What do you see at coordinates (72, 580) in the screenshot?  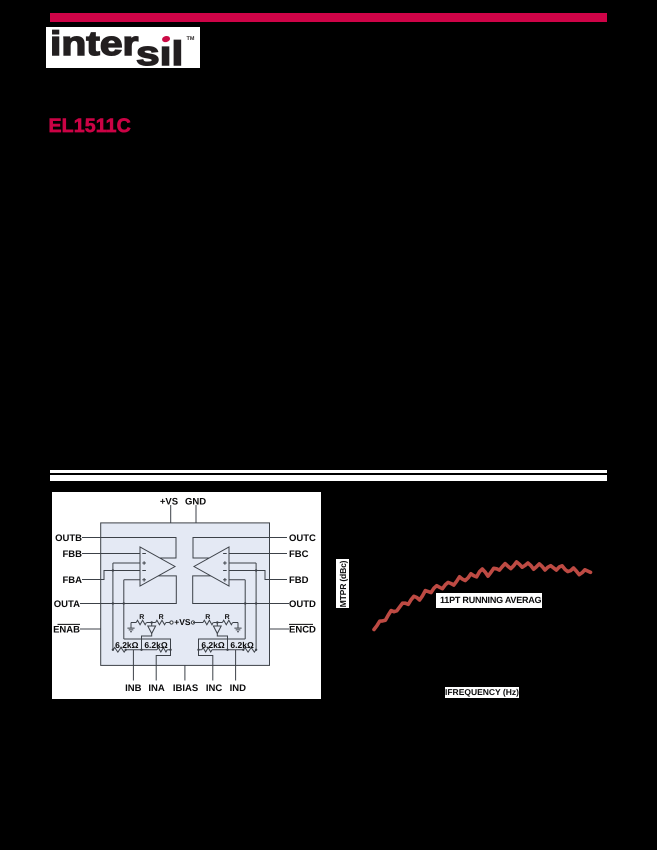 I see `svg-text: FBA` at bounding box center [72, 580].